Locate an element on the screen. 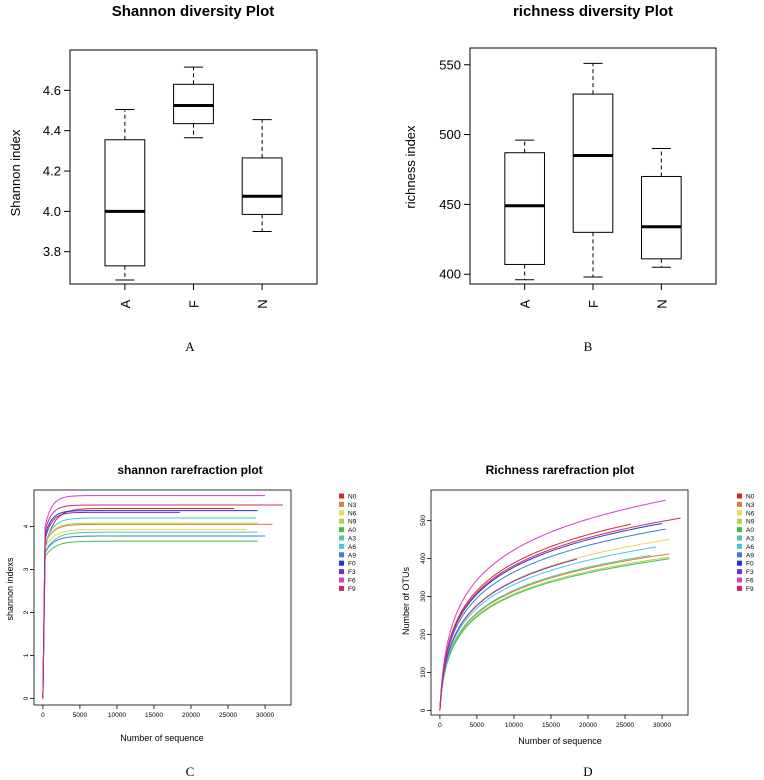 The width and height of the screenshot is (764, 780). chart-c-series-f0 is located at coordinates (150, 604).